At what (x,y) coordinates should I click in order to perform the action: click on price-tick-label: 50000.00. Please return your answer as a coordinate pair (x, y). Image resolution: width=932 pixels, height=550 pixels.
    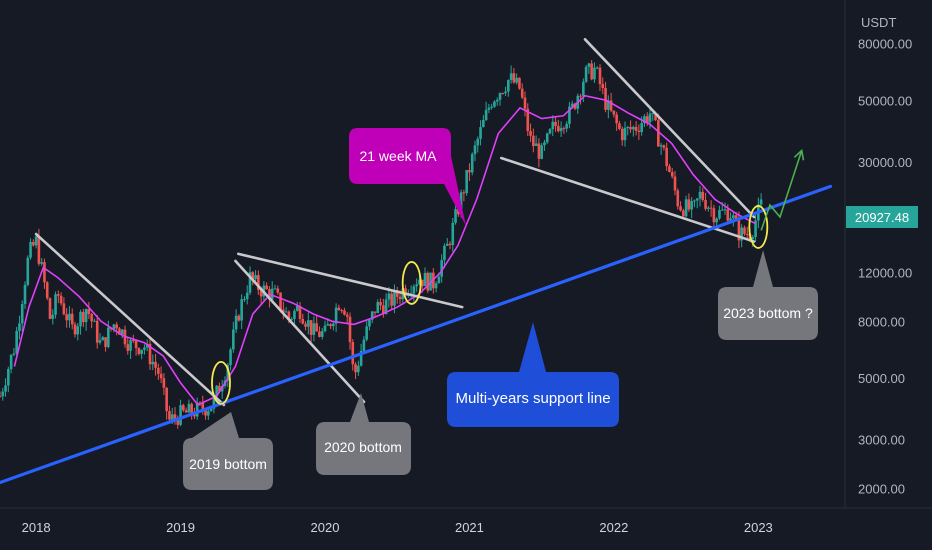
    Looking at the image, I should click on (885, 100).